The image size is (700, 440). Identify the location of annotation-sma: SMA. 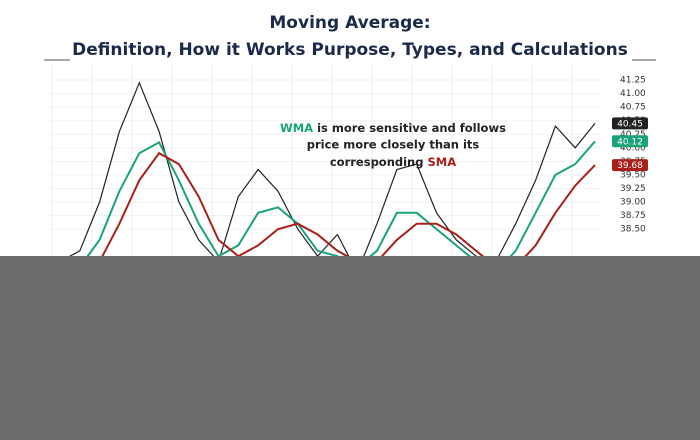
(441, 162).